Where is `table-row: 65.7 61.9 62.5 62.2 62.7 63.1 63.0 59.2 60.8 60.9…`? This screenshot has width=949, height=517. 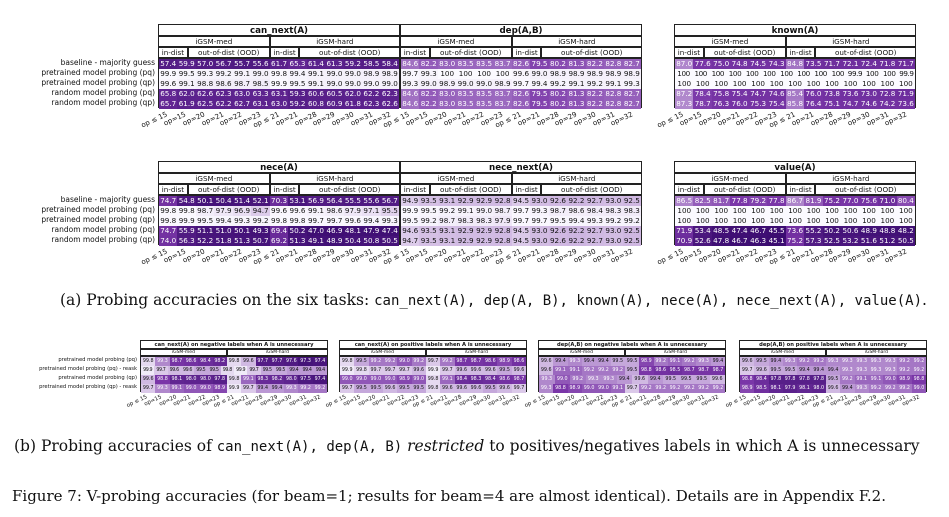
table-row: 65.7 61.9 62.5 62.2 62.7 63.1 63.0 59.2 60.8 60.9… is located at coordinates (279, 104).